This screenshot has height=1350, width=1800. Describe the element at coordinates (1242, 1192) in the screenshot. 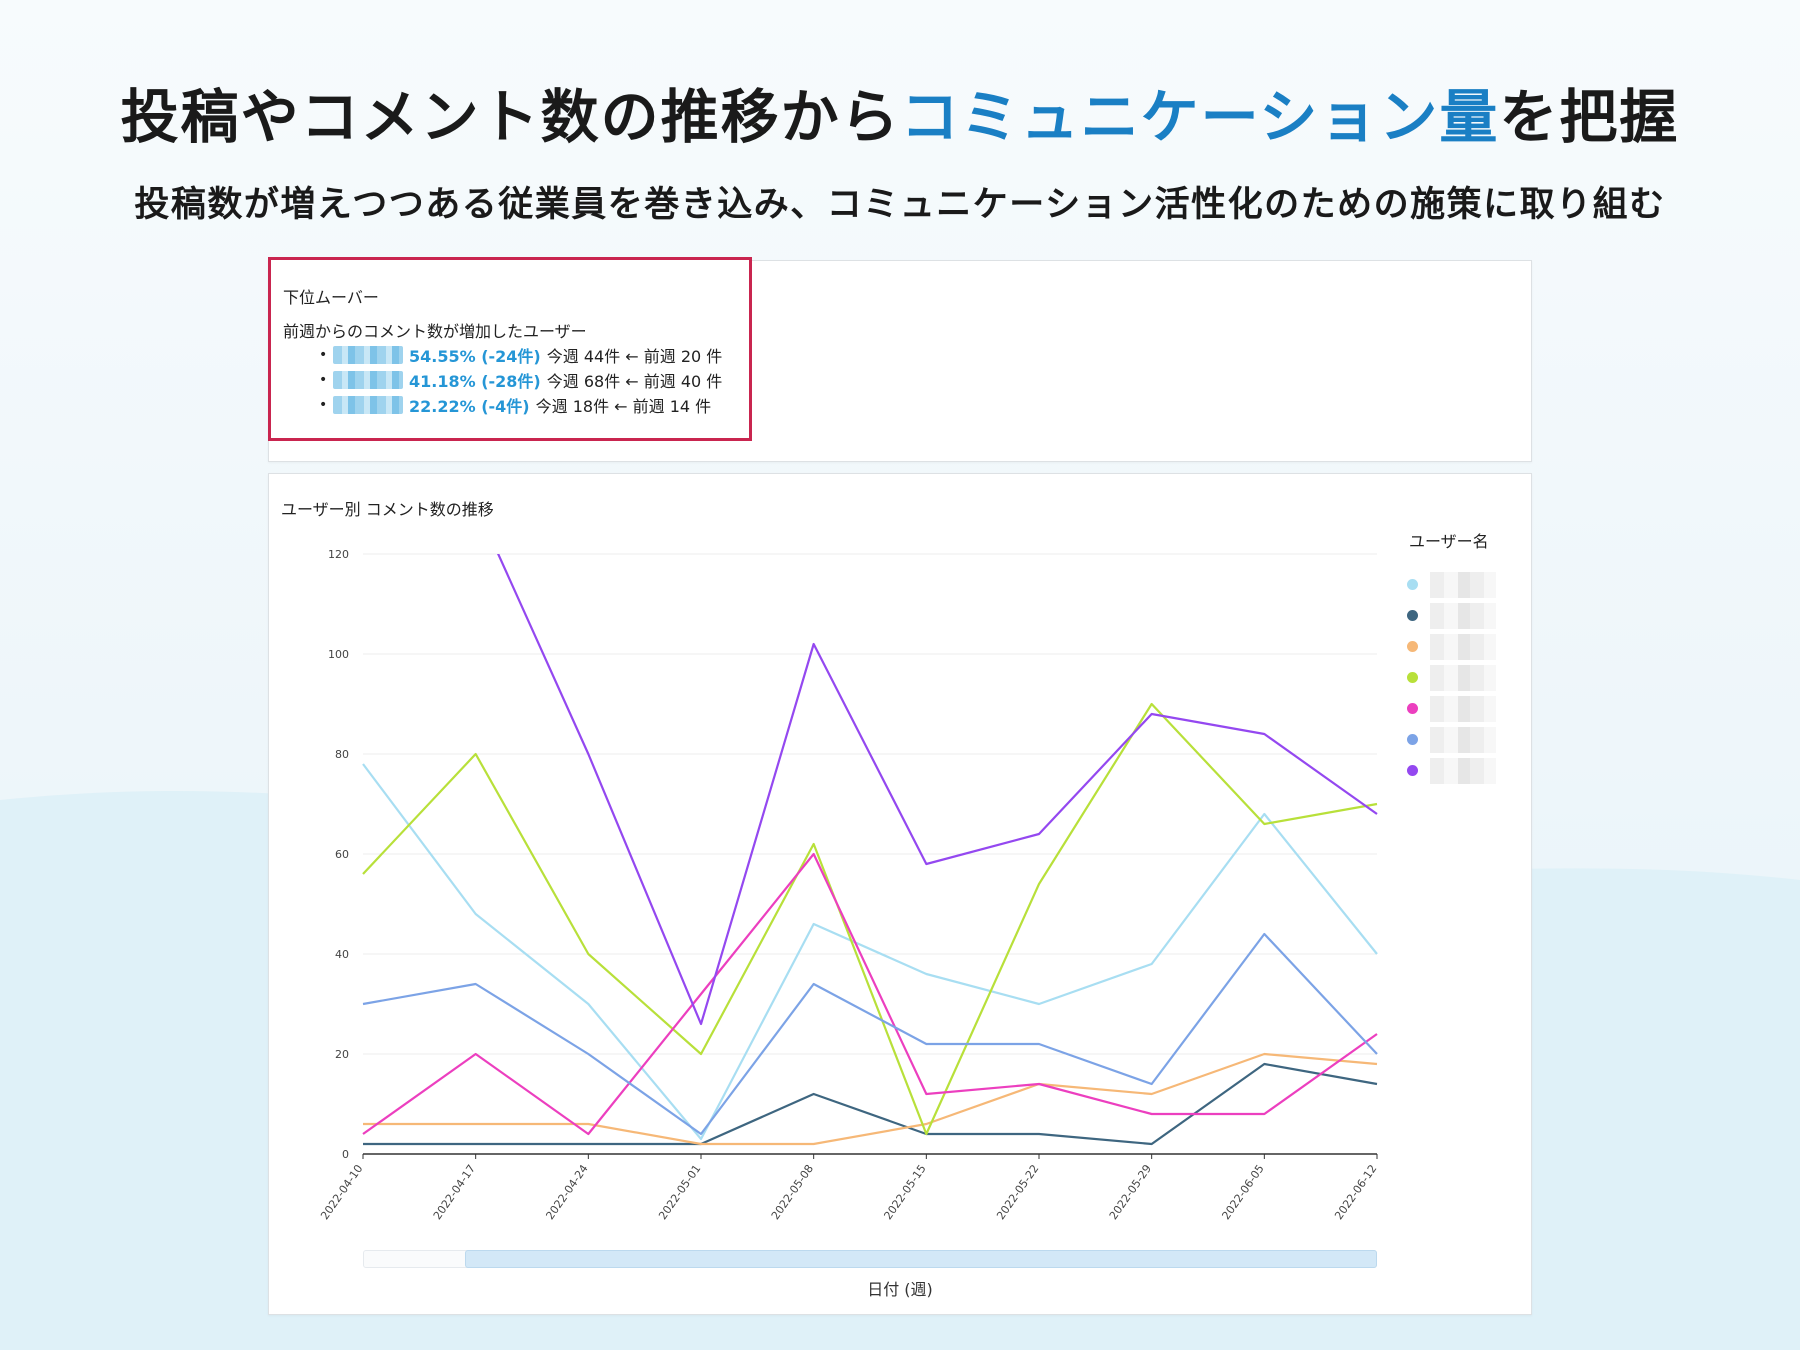

I see `x-tick-label: 2022-06-05` at that location.